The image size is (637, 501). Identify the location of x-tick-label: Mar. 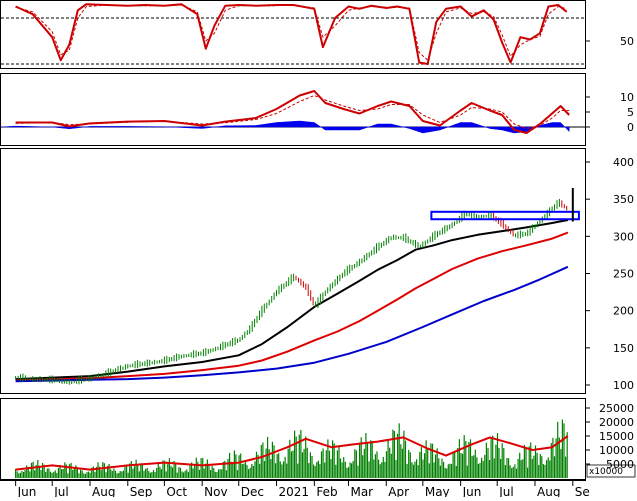
(361, 491).